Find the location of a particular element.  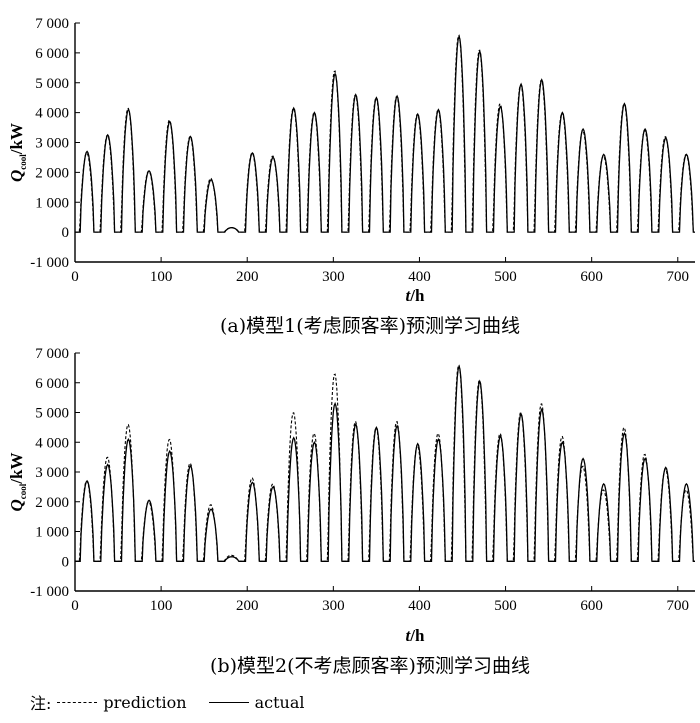

legend-label-actual: actual is located at coordinates (279, 702).